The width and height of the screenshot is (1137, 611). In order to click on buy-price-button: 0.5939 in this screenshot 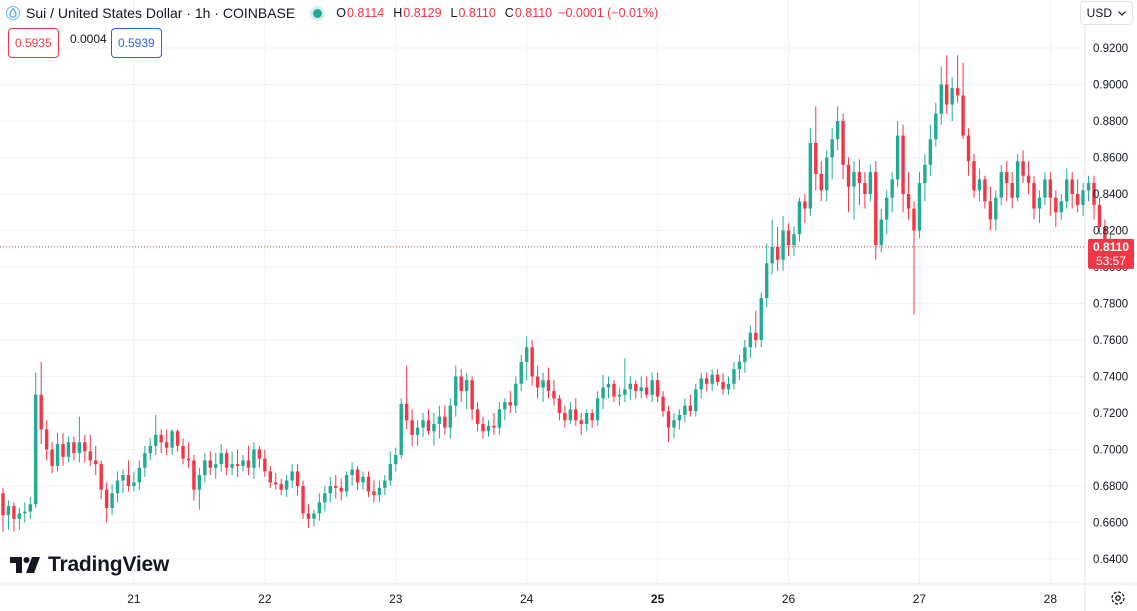, I will do `click(136, 43)`.